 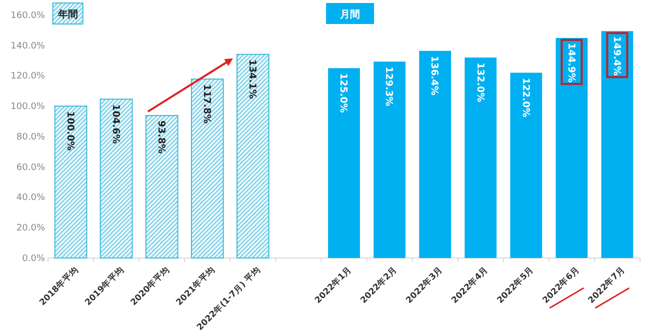 I want to click on data-label: 93.8%, so click(x=161, y=137).